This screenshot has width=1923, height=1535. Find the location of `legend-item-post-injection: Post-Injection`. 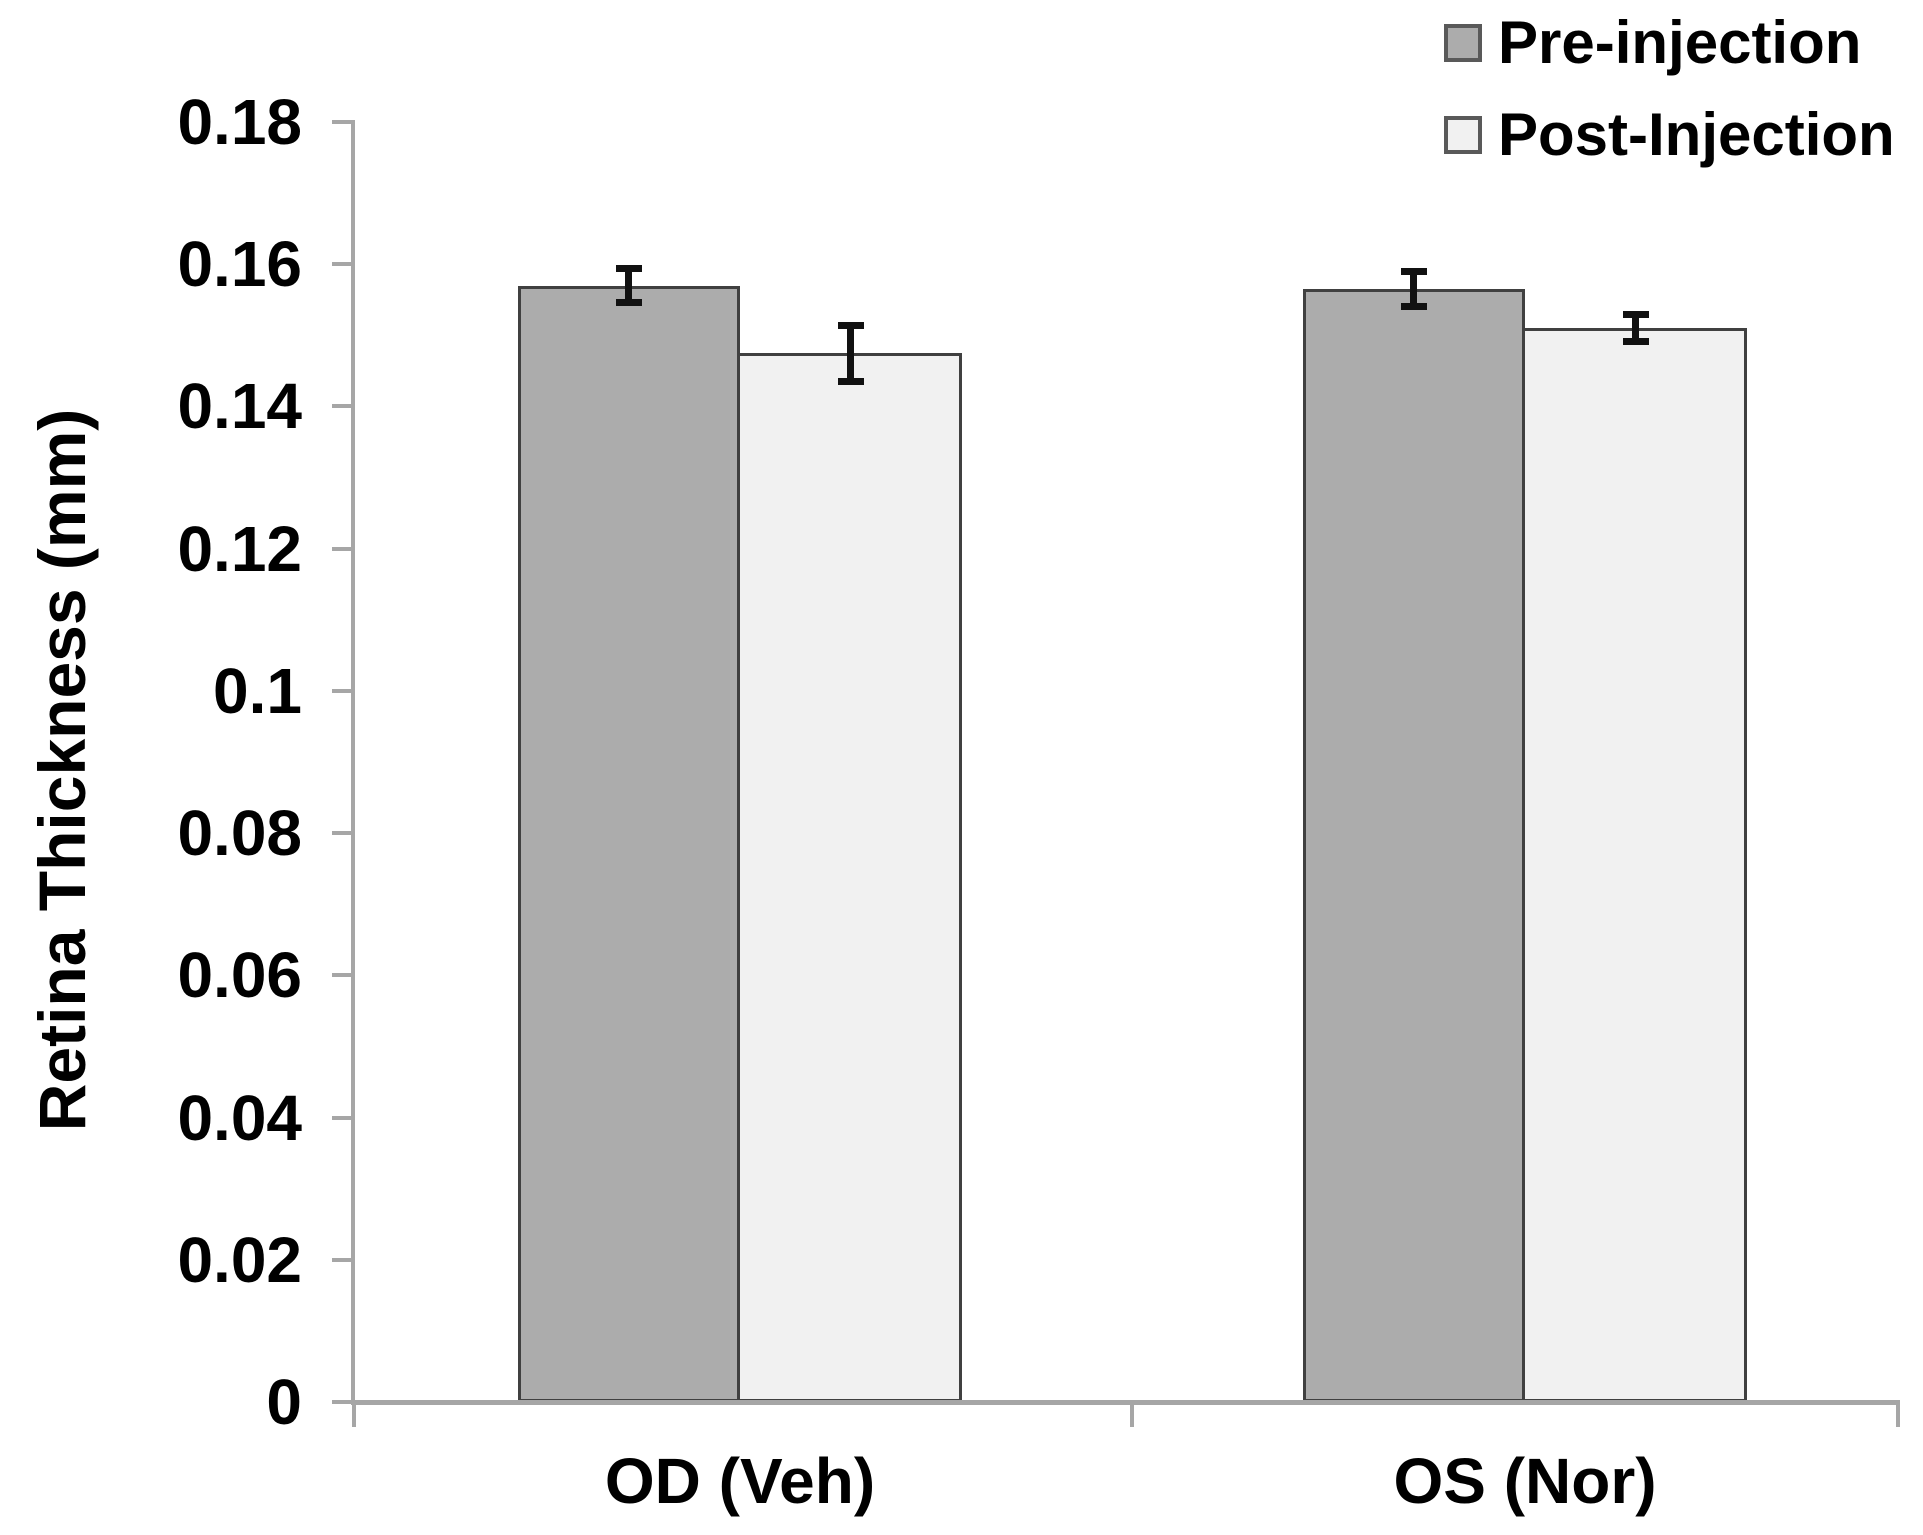

legend-item-post-injection: Post-Injection is located at coordinates (1669, 135).